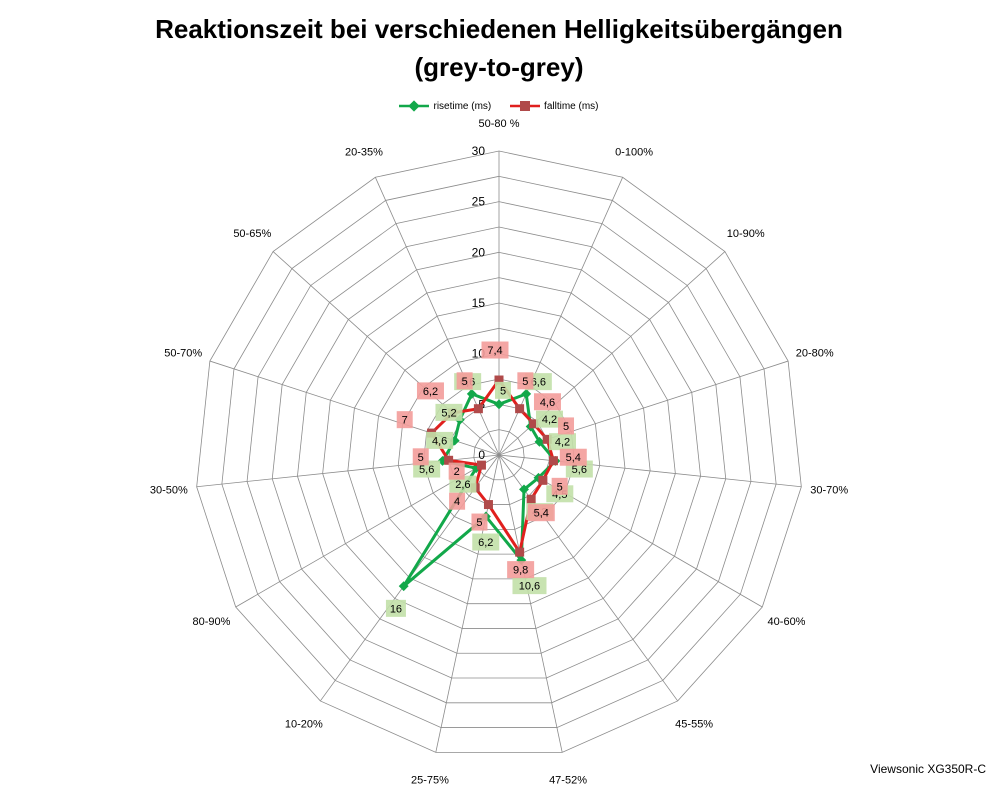 The height and width of the screenshot is (786, 998). What do you see at coordinates (499, 107) in the screenshot?
I see `chart-legend: risetime (ms) falltime (ms)` at bounding box center [499, 107].